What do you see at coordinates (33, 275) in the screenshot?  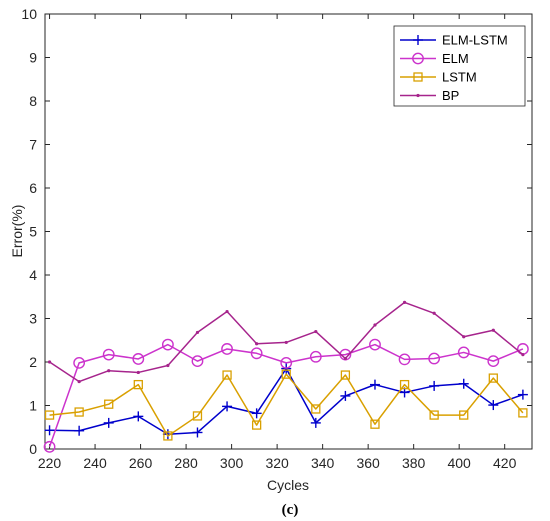 I see `y-tick-label: 4` at bounding box center [33, 275].